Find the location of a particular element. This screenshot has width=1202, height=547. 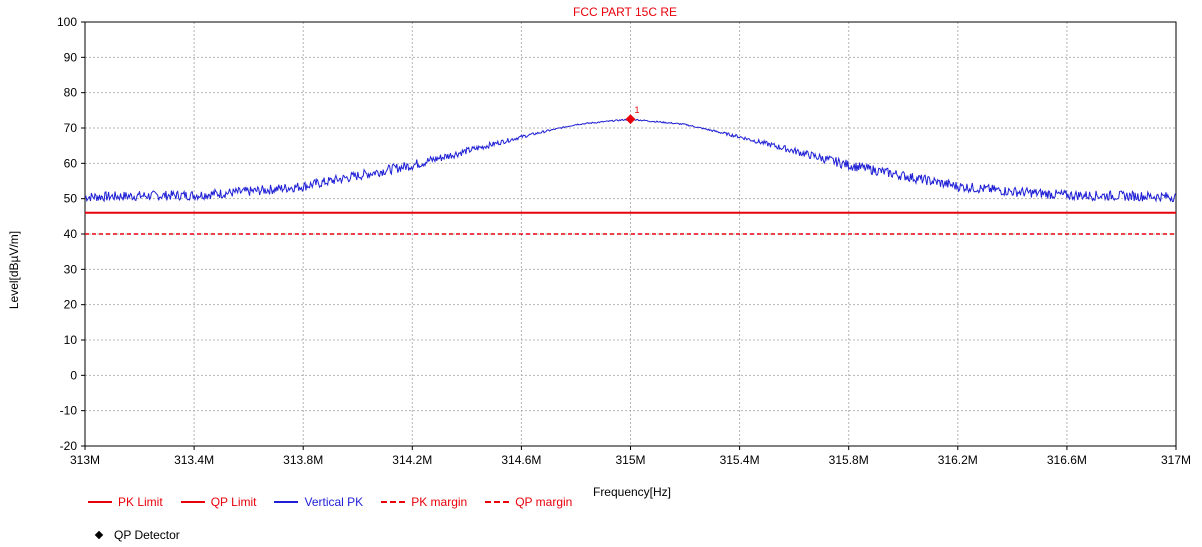

x-tick-label: 314.6M is located at coordinates (521, 460).